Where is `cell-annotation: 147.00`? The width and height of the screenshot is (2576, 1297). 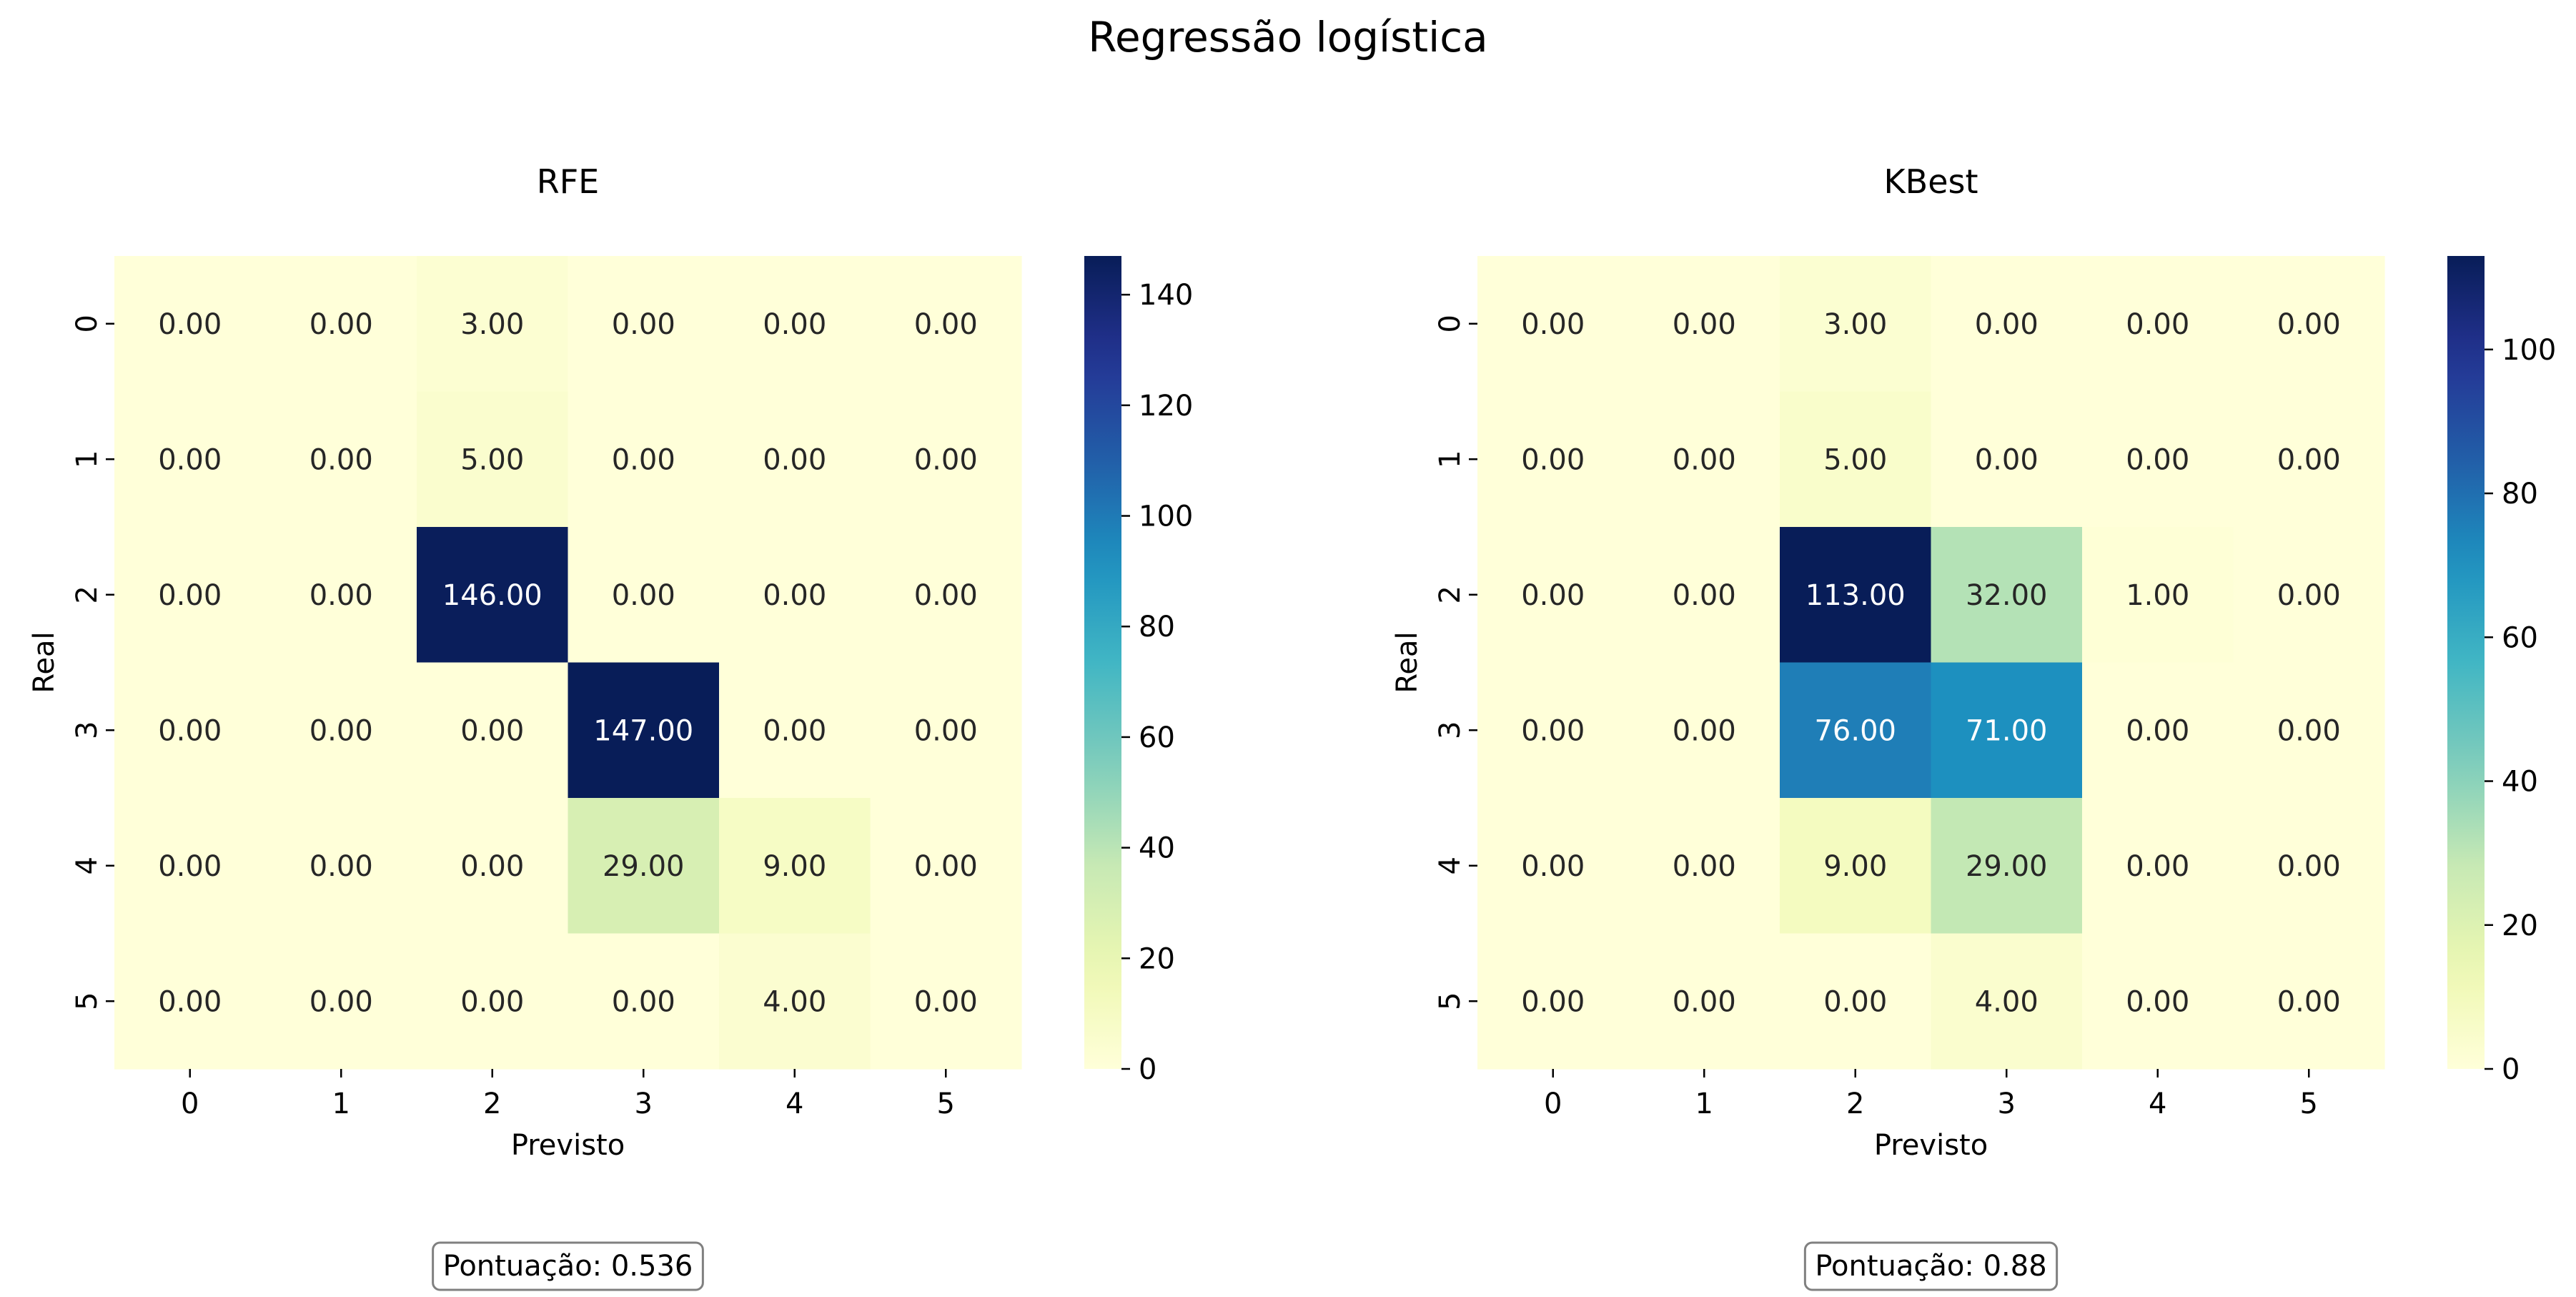 cell-annotation: 147.00 is located at coordinates (643, 730).